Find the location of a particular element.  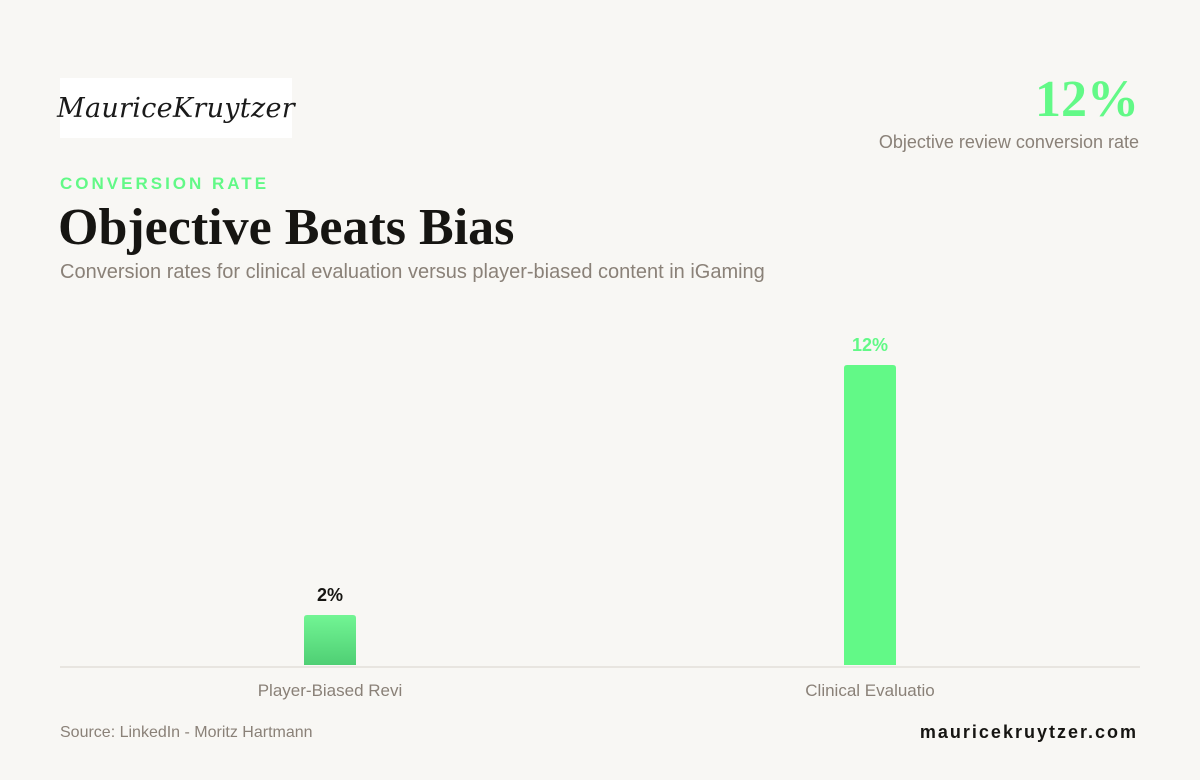

eyebrow-label: CONVERSION RATE is located at coordinates (165, 183).